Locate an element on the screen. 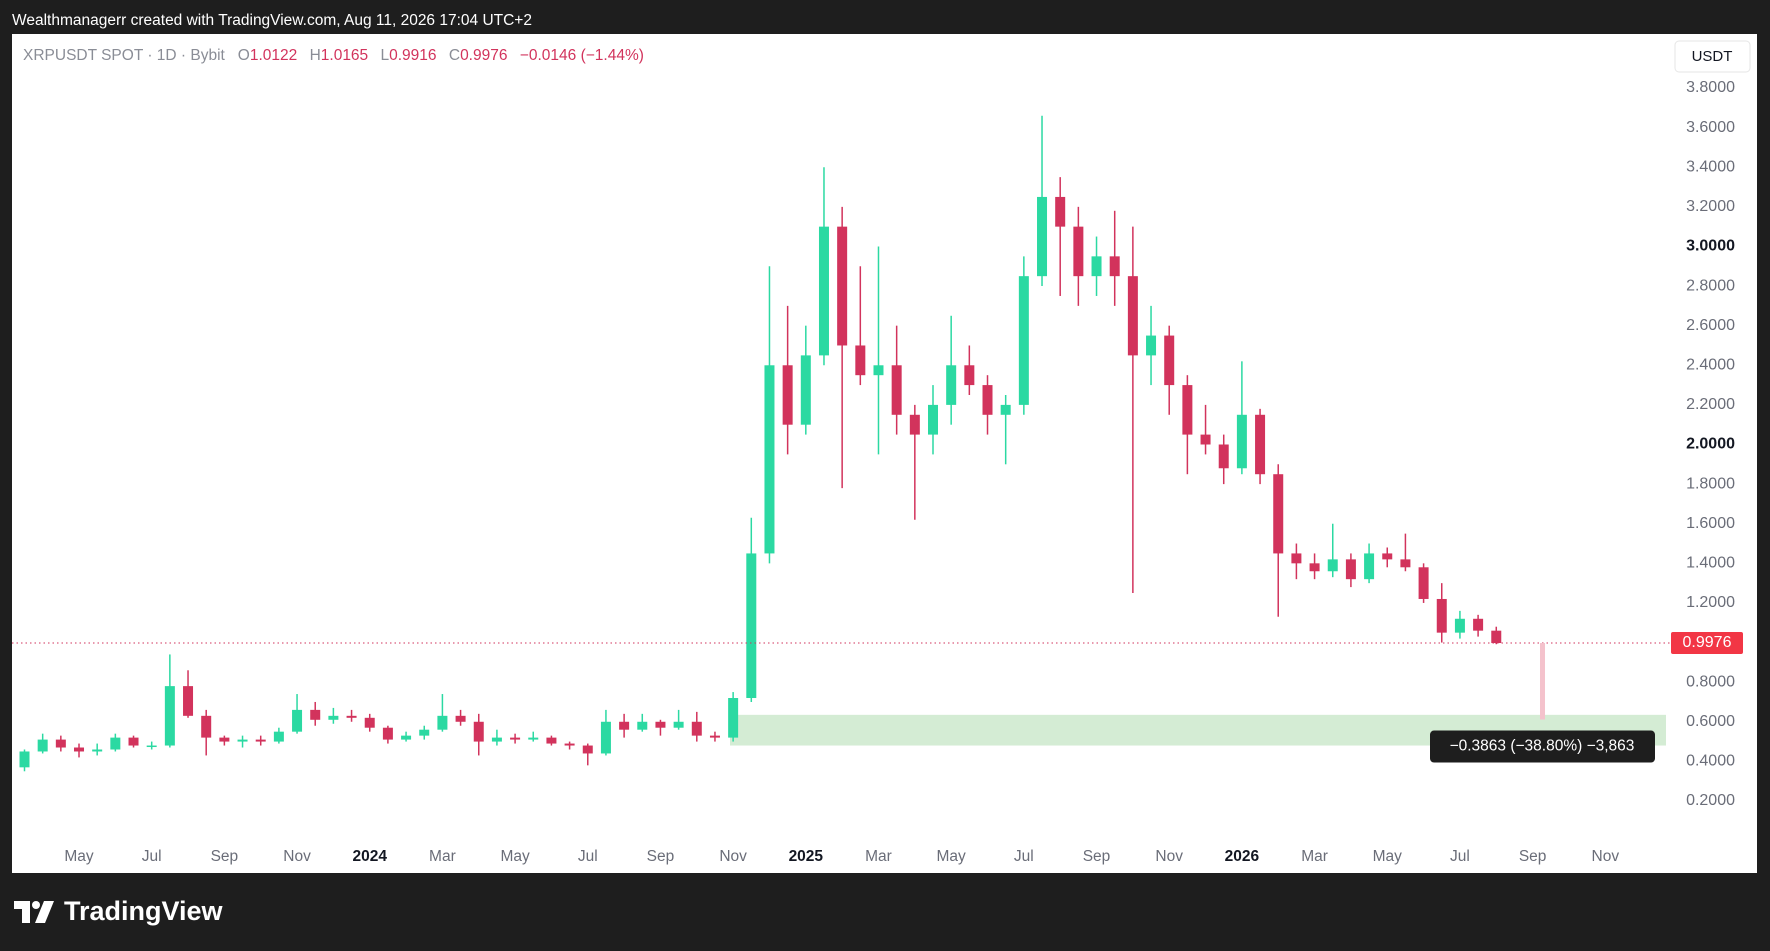  last-price-box is located at coordinates (1707, 643).